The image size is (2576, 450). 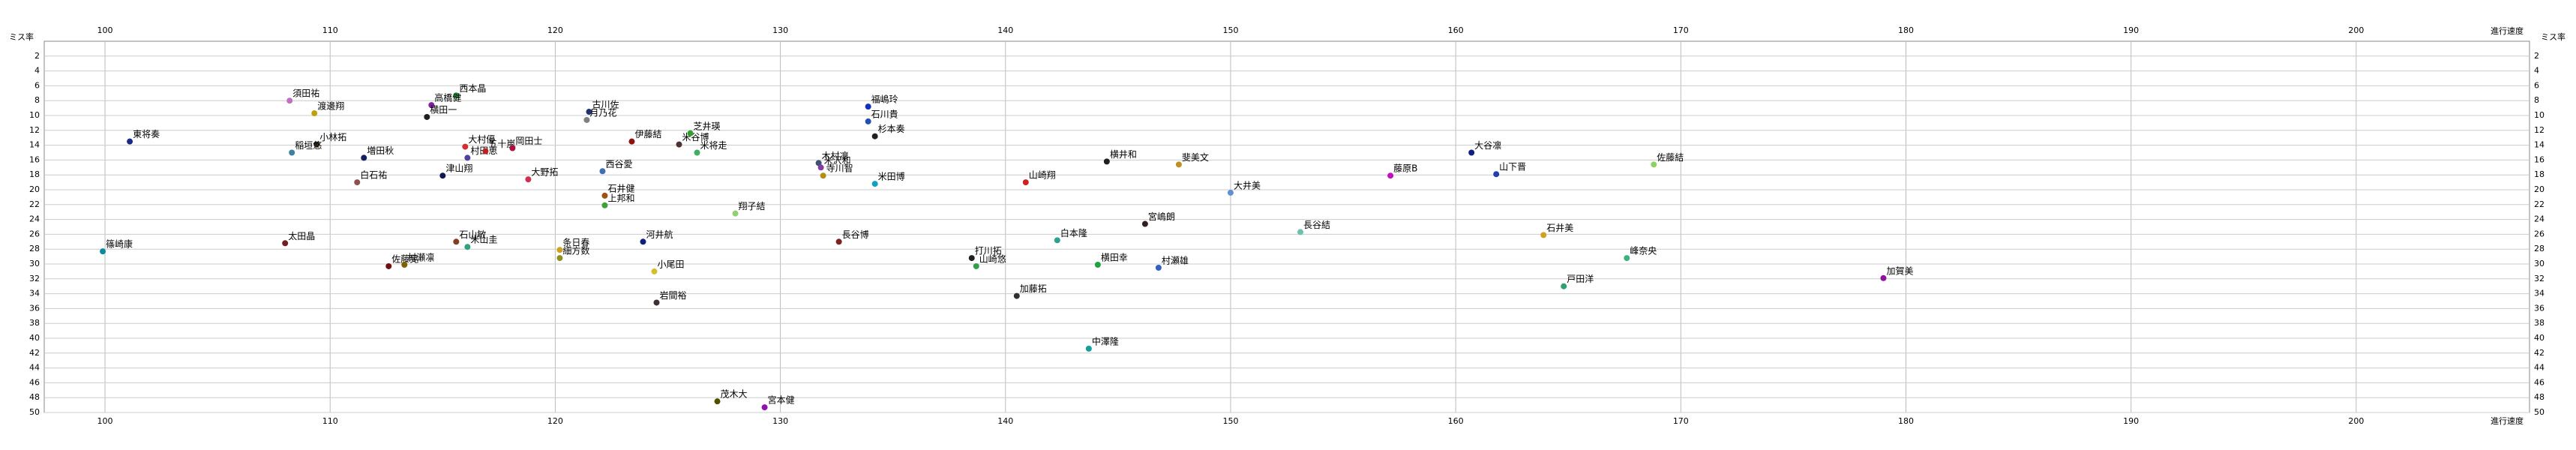 What do you see at coordinates (147, 134) in the screenshot?
I see `point-label: 東将奏` at bounding box center [147, 134].